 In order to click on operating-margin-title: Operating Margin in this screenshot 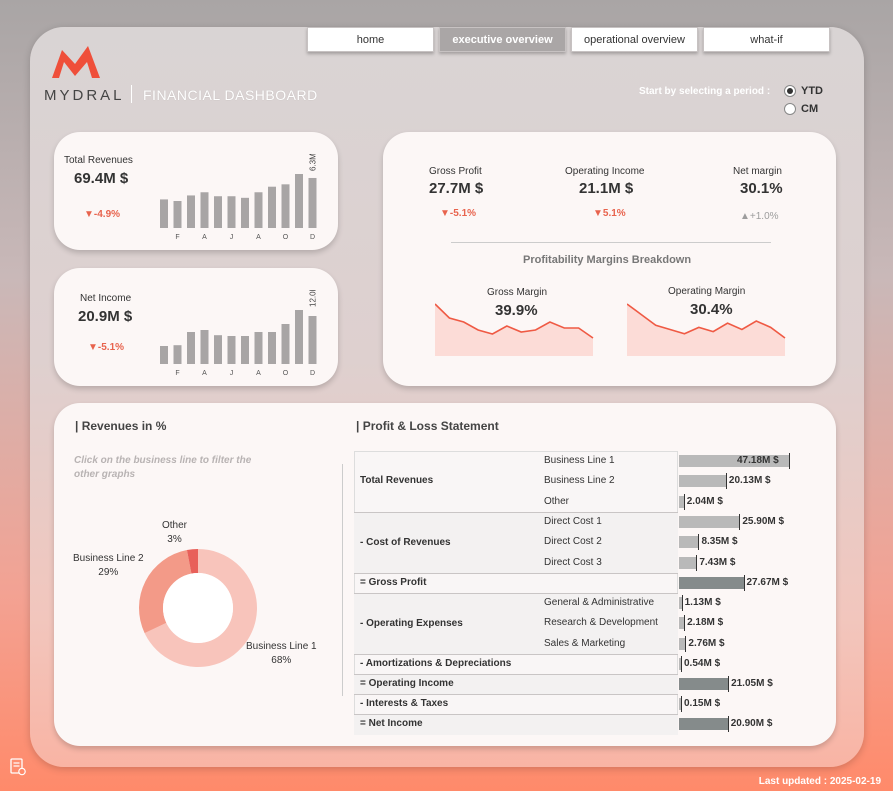, I will do `click(707, 291)`.